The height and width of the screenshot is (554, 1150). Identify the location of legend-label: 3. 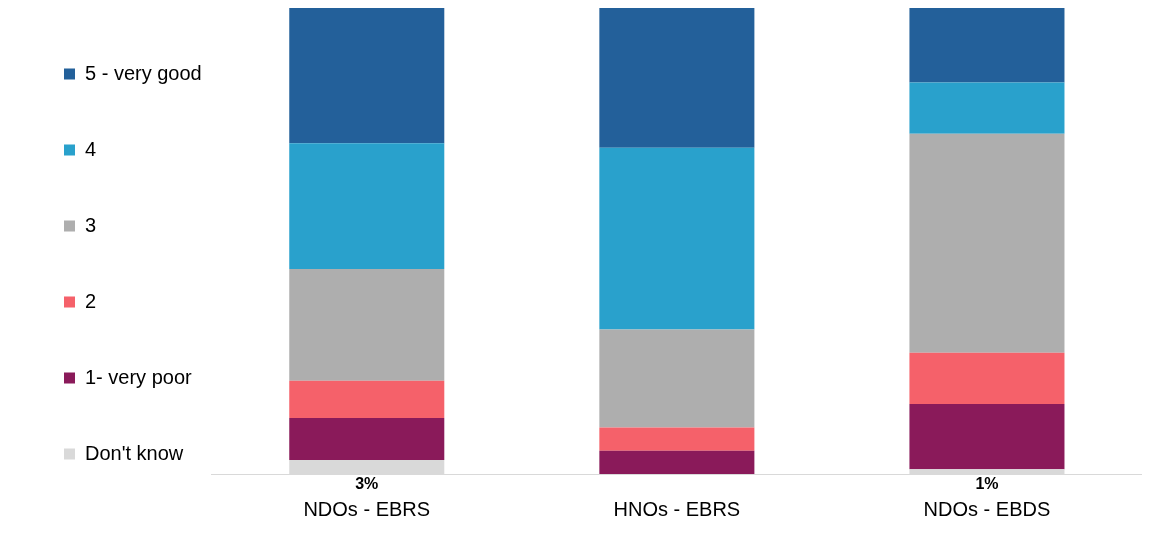
(91, 224).